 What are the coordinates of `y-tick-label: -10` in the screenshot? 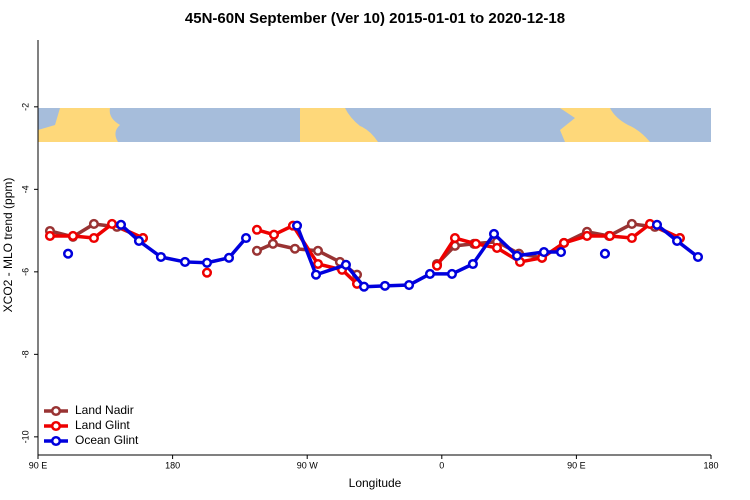 It's located at (25, 436).